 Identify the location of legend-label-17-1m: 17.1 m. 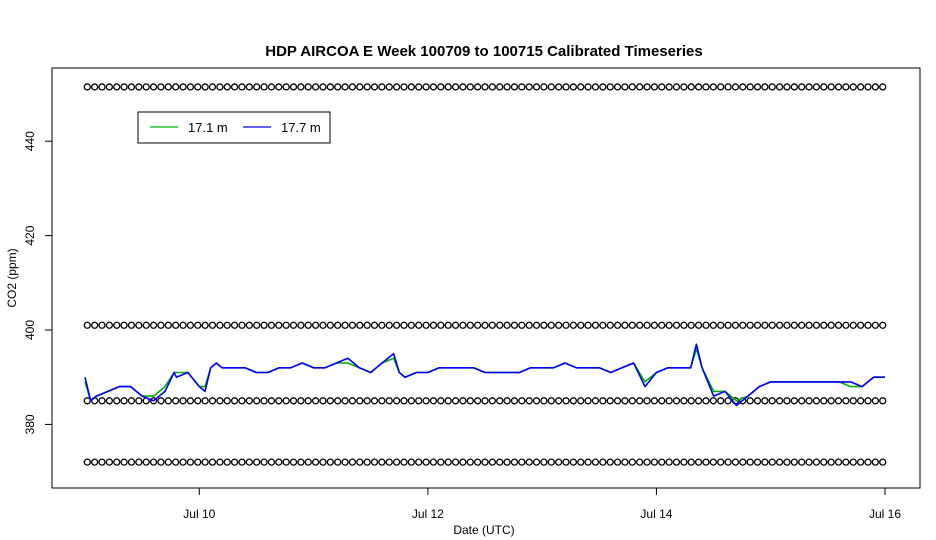
(208, 127).